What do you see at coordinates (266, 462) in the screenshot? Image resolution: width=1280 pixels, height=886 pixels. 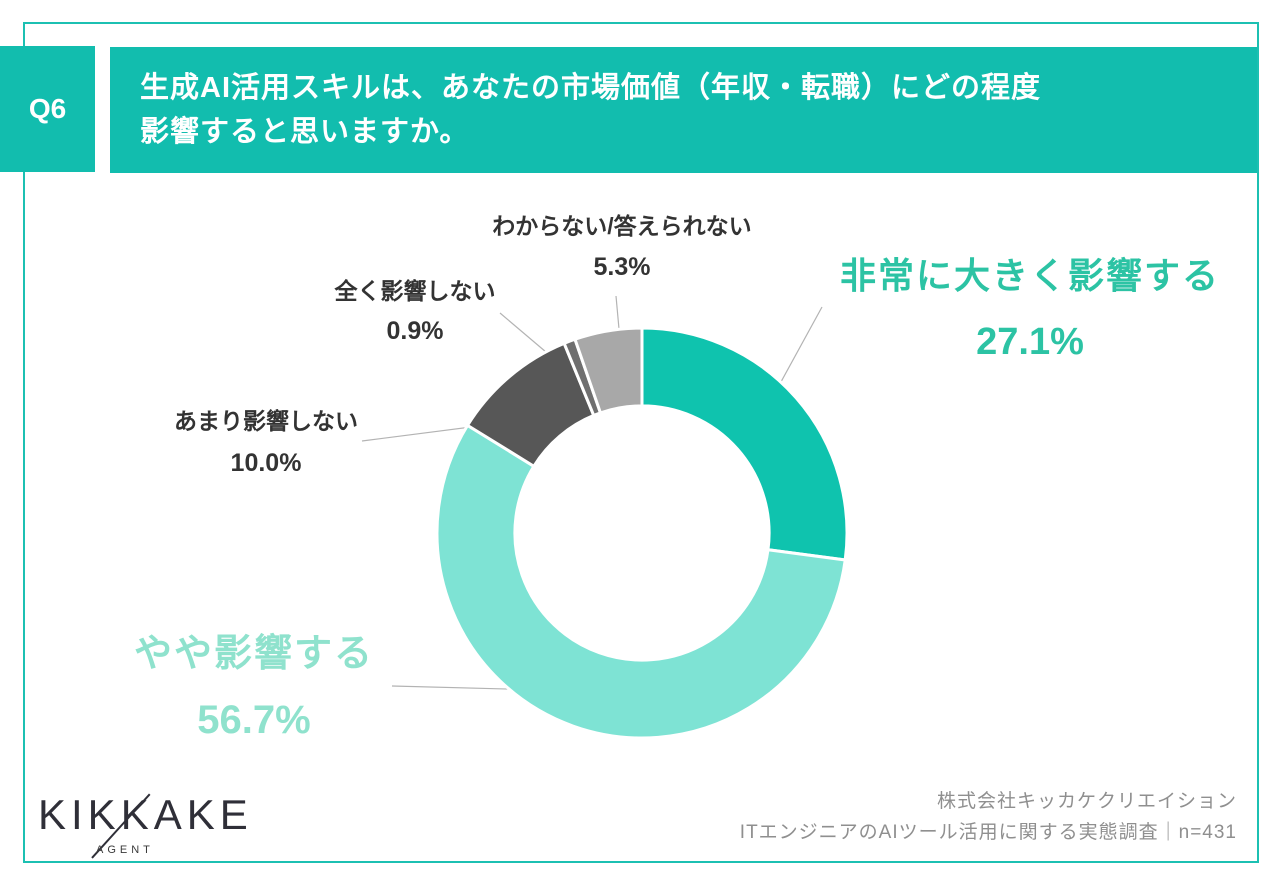 I see `segment-value-amari: 10.0%` at bounding box center [266, 462].